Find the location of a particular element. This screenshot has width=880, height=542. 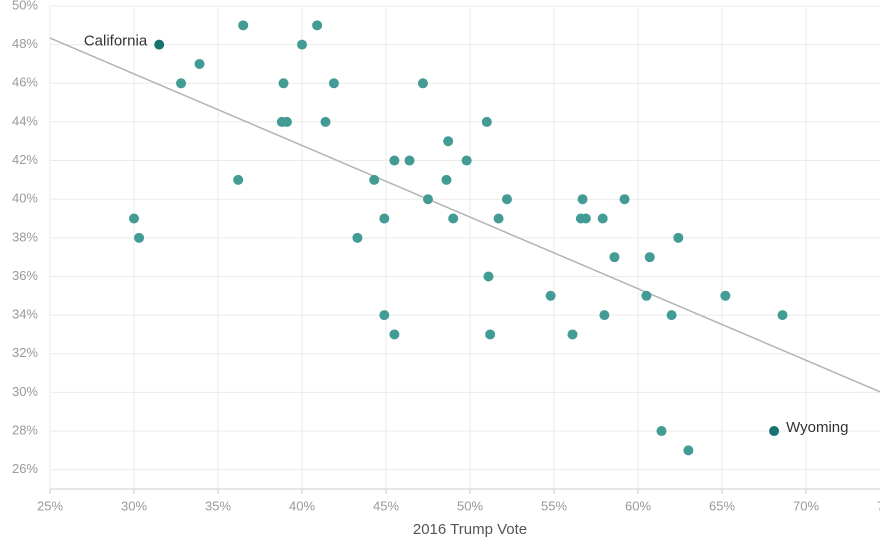

y-tick-label: 28% is located at coordinates (25, 429).